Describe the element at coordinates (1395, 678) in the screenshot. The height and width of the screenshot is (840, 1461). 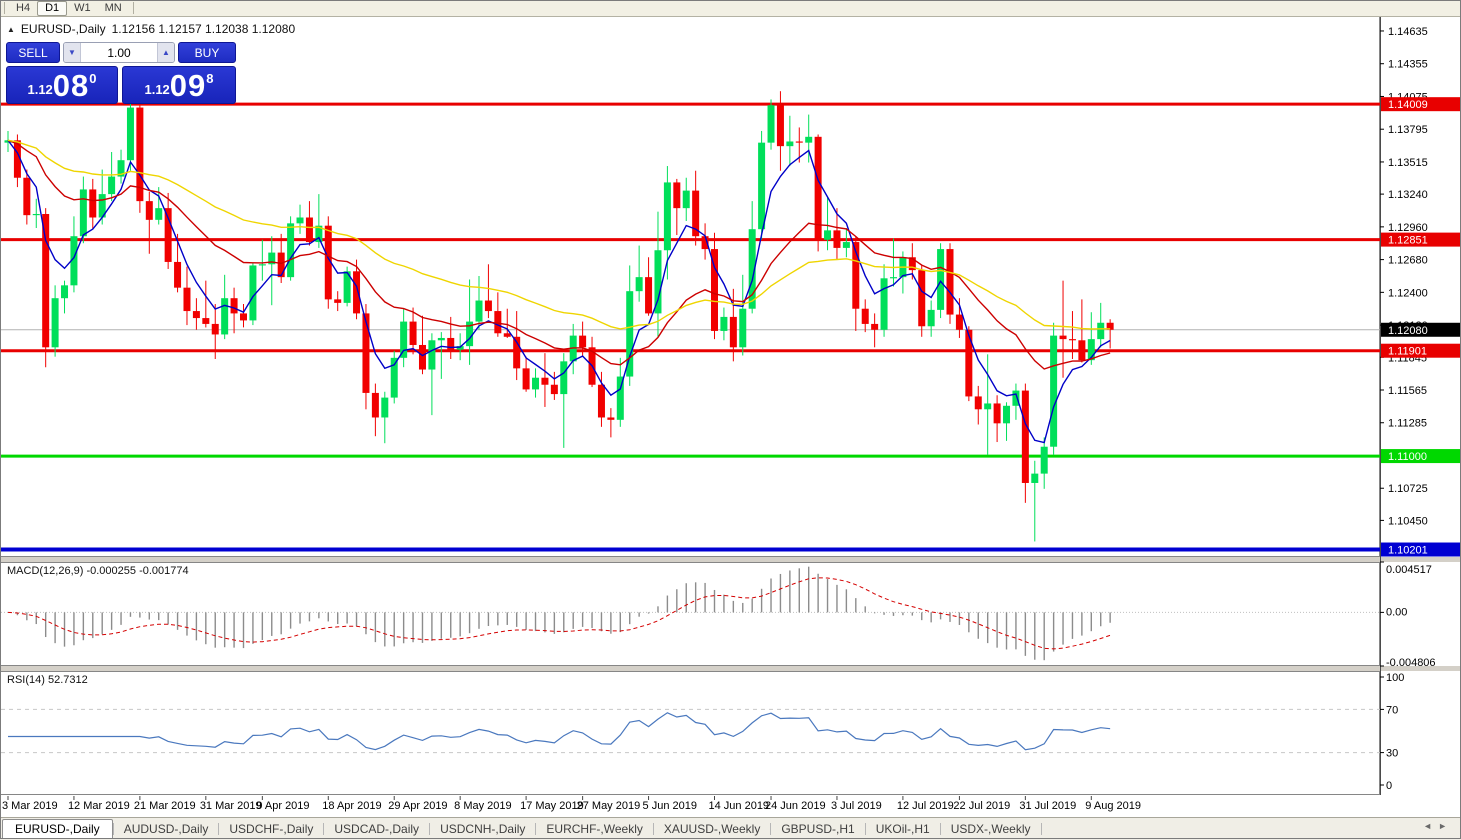
I see `svg-text: 100` at that location.